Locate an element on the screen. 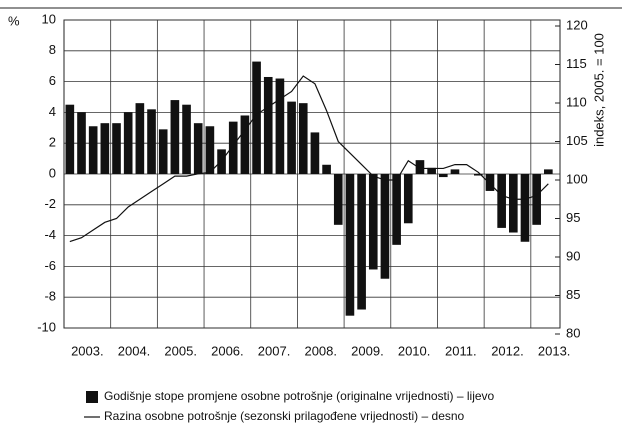 This screenshot has height=437, width=622. y-tick-label: 10 is located at coordinates (49, 18).